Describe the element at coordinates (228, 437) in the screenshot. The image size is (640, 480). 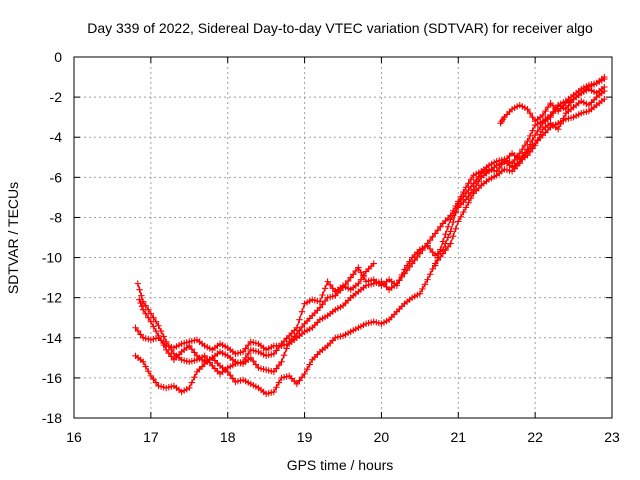
I see `x-tick-label: 18` at that location.